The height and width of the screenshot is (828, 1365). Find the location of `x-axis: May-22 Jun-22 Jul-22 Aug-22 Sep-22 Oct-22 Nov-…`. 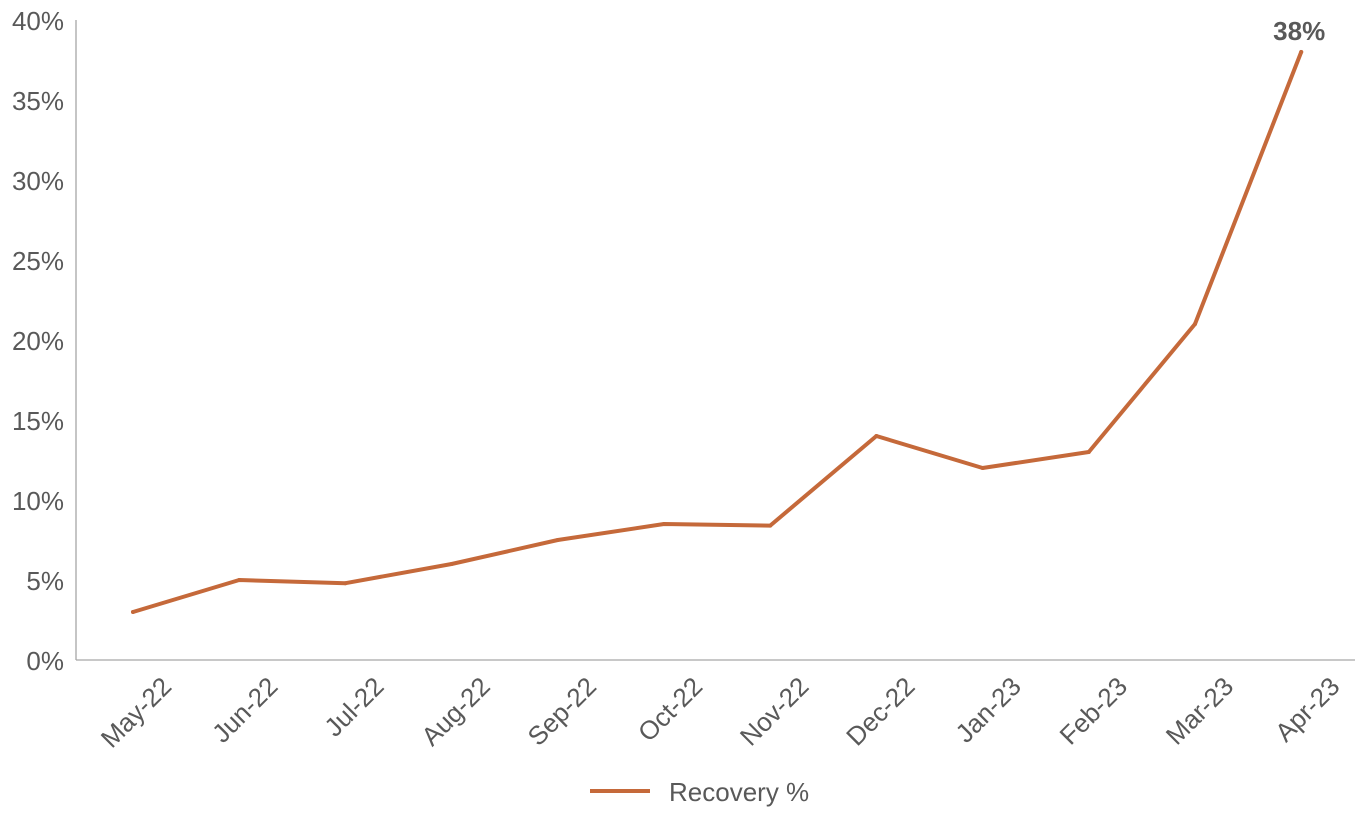

x-axis: May-22 Jun-22 Jul-22 Aug-22 Sep-22 Oct-22 Nov-… is located at coordinates (715, 706).